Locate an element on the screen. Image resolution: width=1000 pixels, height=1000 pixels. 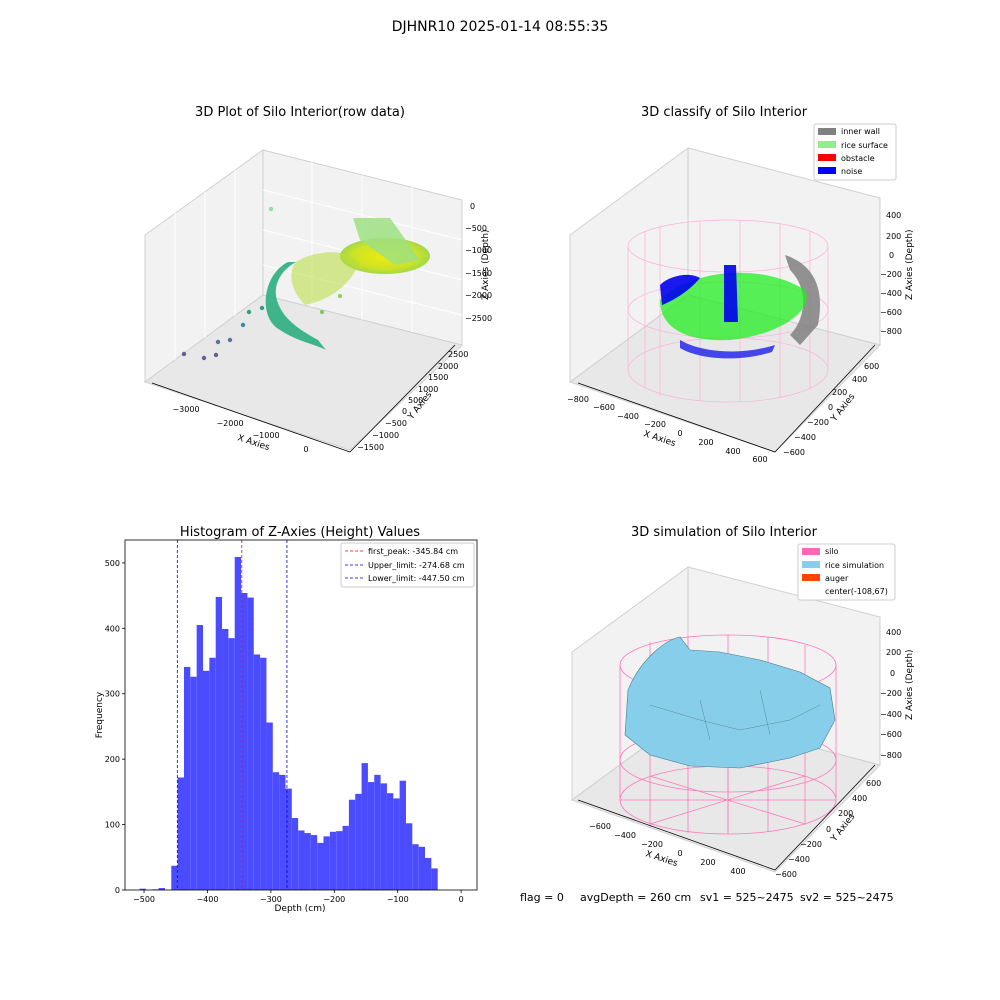
y-tick-label: 200 is located at coordinates (112, 759).